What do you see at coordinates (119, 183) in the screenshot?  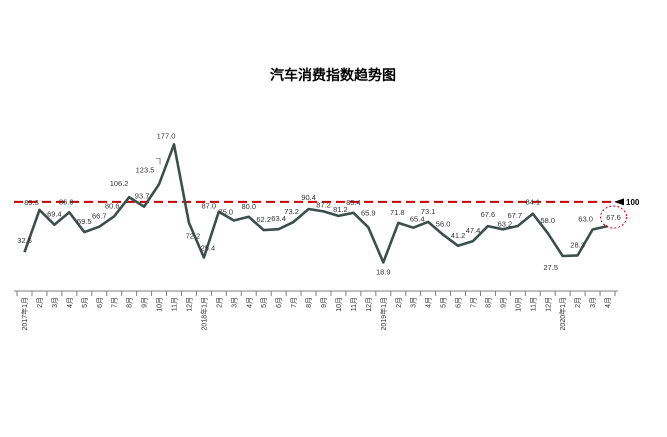 I see `data-label: 106.2` at bounding box center [119, 183].